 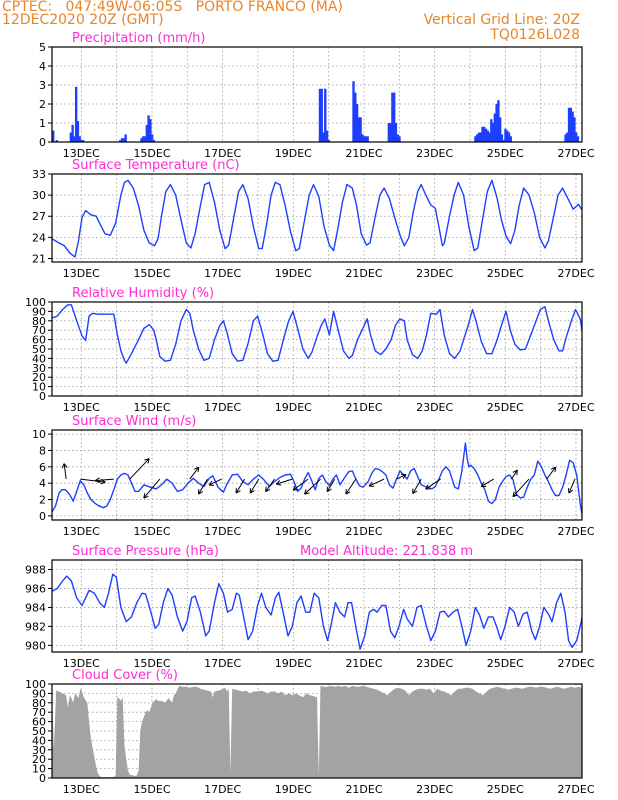 What do you see at coordinates (42, 123) in the screenshot?
I see `y-tick-label: 1` at bounding box center [42, 123].